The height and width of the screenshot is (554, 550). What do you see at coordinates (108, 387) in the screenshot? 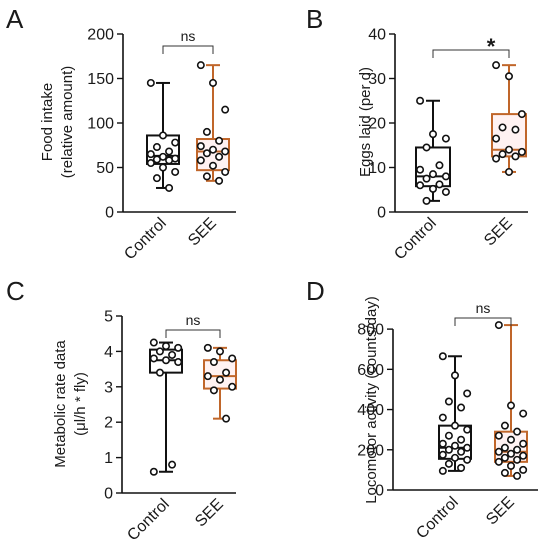
I see `y-tick-label: 3` at bounding box center [108, 387].